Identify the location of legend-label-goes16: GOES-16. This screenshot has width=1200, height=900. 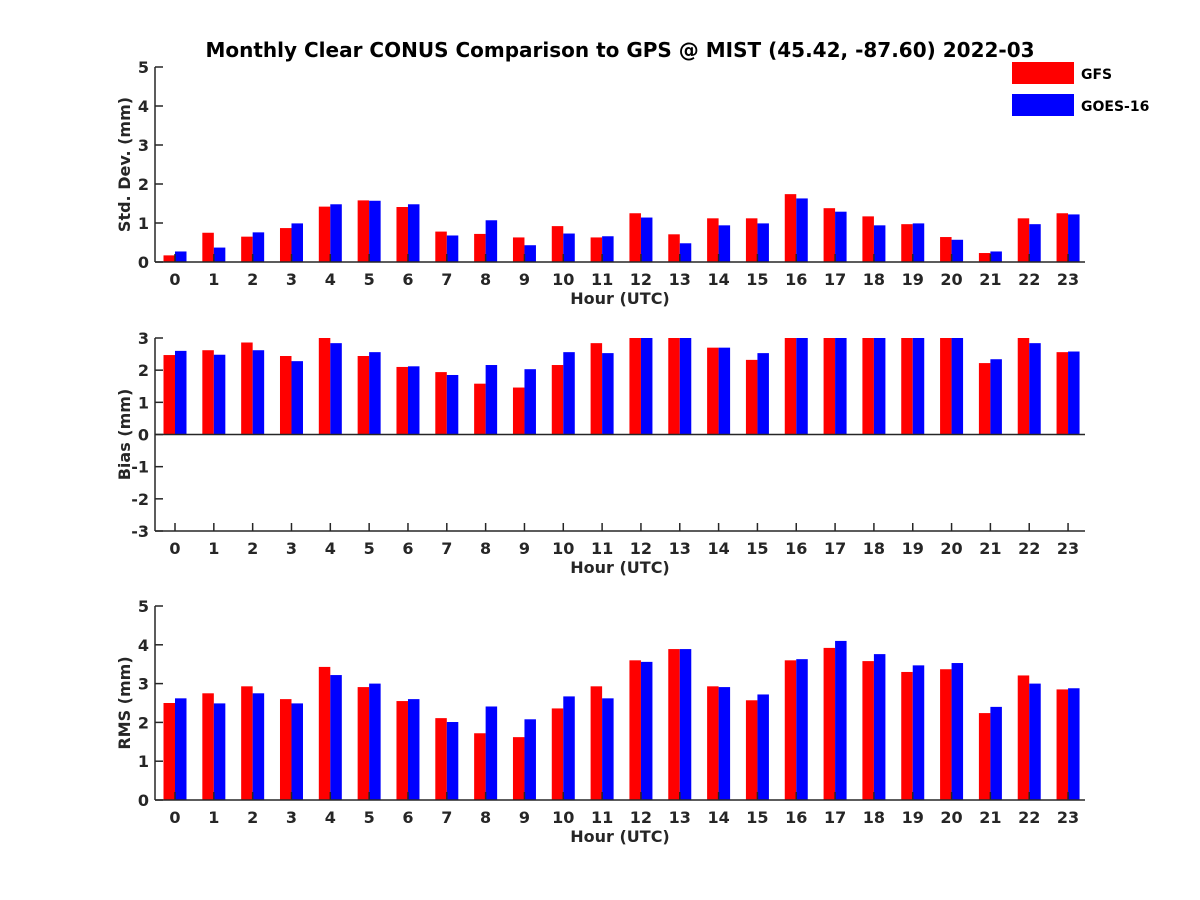
(1115, 107).